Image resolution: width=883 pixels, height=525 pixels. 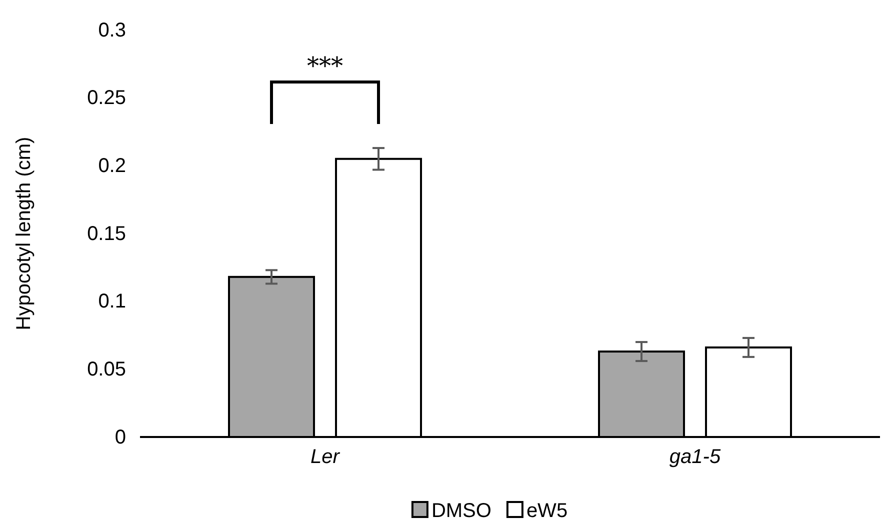 I want to click on y-tick-label: 0.2, so click(x=112, y=166).